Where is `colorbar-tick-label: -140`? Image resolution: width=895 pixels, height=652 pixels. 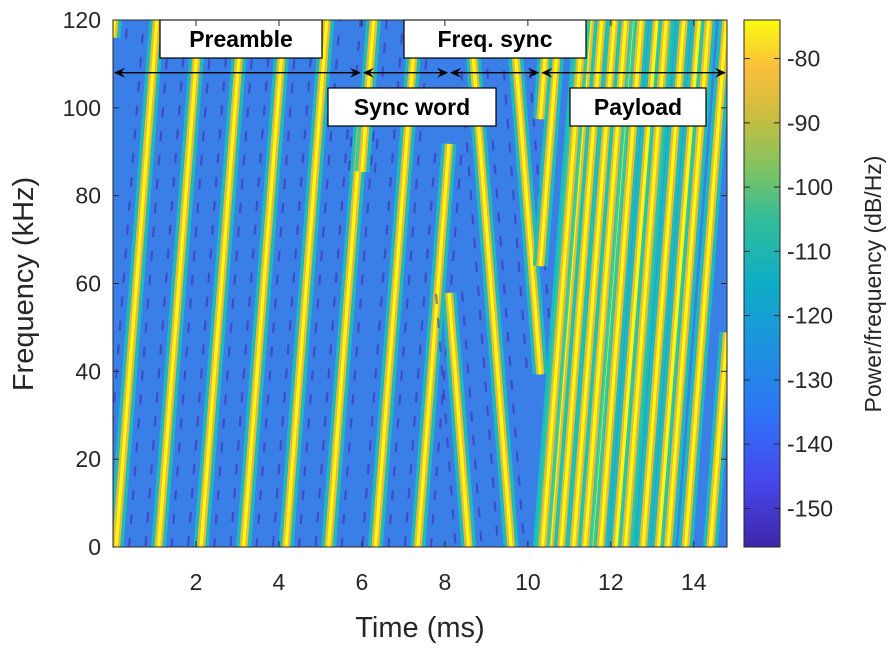 colorbar-tick-label: -140 is located at coordinates (810, 444).